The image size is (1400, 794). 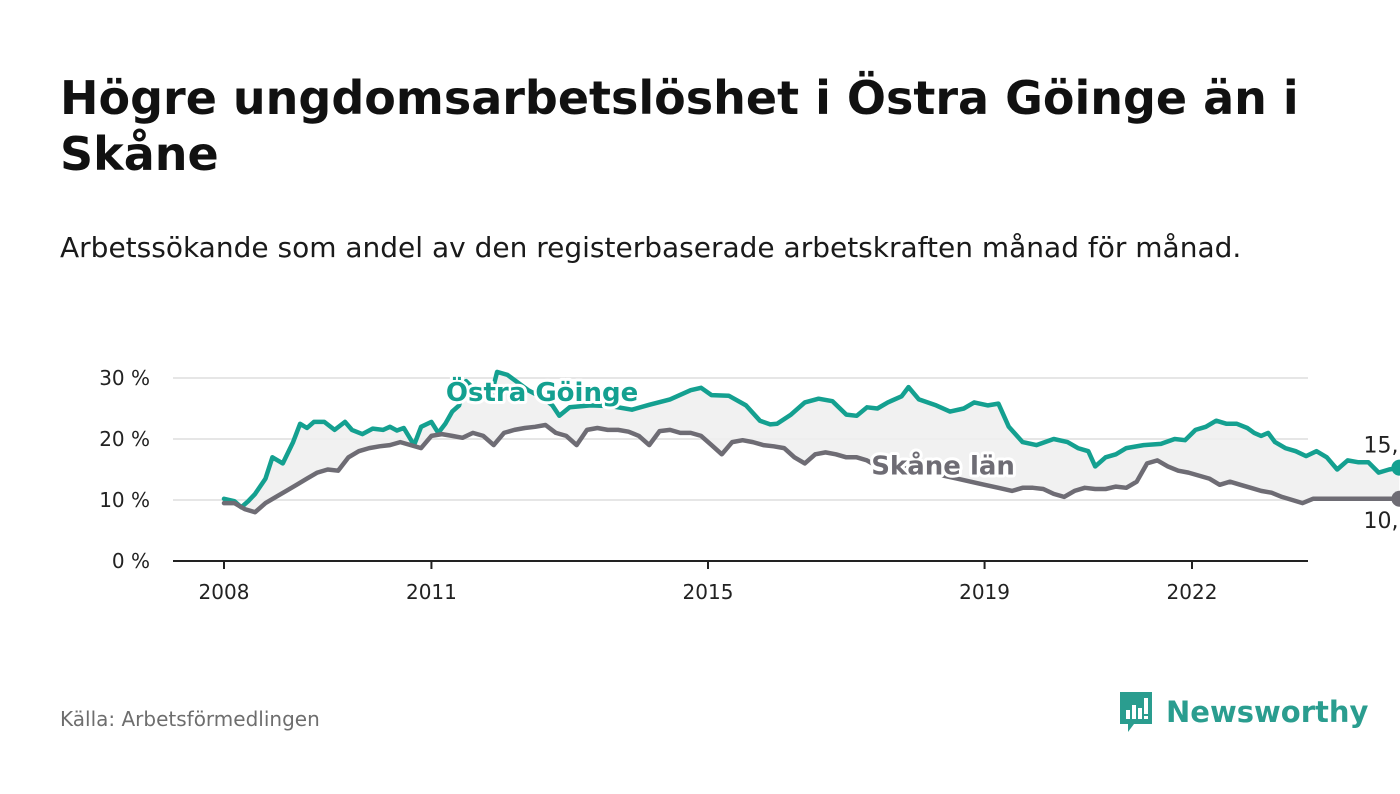 I want to click on series-label-skane-lan: Skåne län, so click(x=943, y=465).